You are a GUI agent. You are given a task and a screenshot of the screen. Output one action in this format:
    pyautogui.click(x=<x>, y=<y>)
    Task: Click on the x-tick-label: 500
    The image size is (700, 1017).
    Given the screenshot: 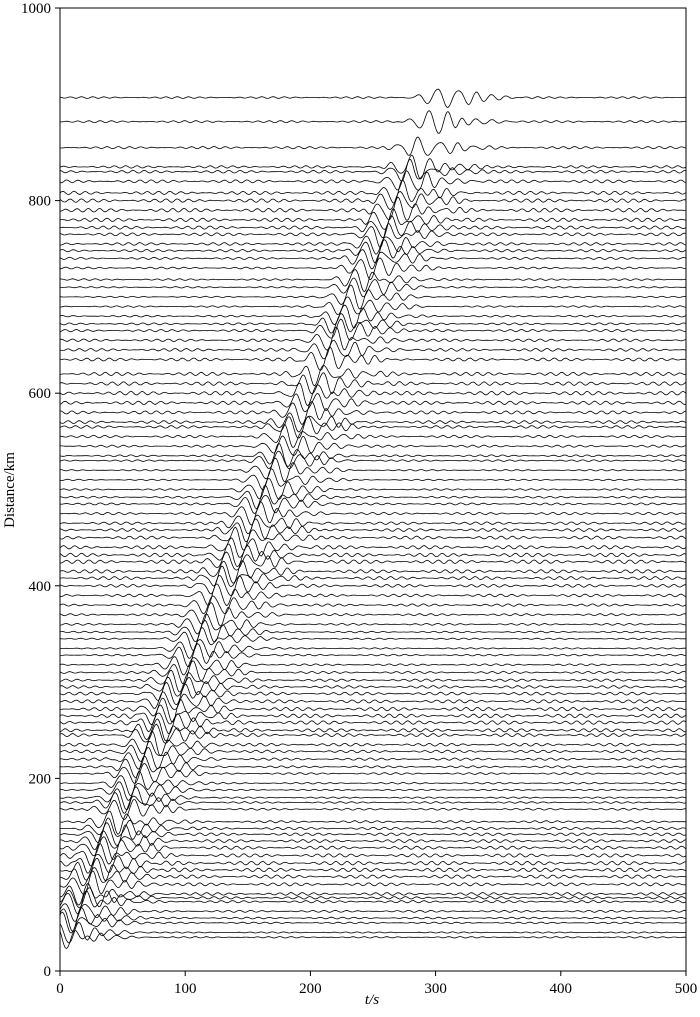 What is the action you would take?
    pyautogui.click(x=686, y=989)
    